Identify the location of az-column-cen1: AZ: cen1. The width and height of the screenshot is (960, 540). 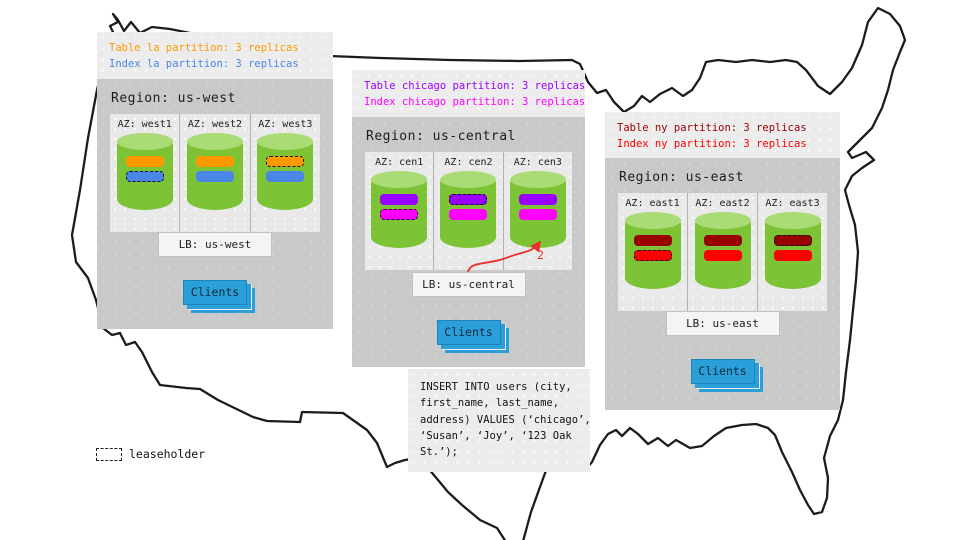
(399, 211).